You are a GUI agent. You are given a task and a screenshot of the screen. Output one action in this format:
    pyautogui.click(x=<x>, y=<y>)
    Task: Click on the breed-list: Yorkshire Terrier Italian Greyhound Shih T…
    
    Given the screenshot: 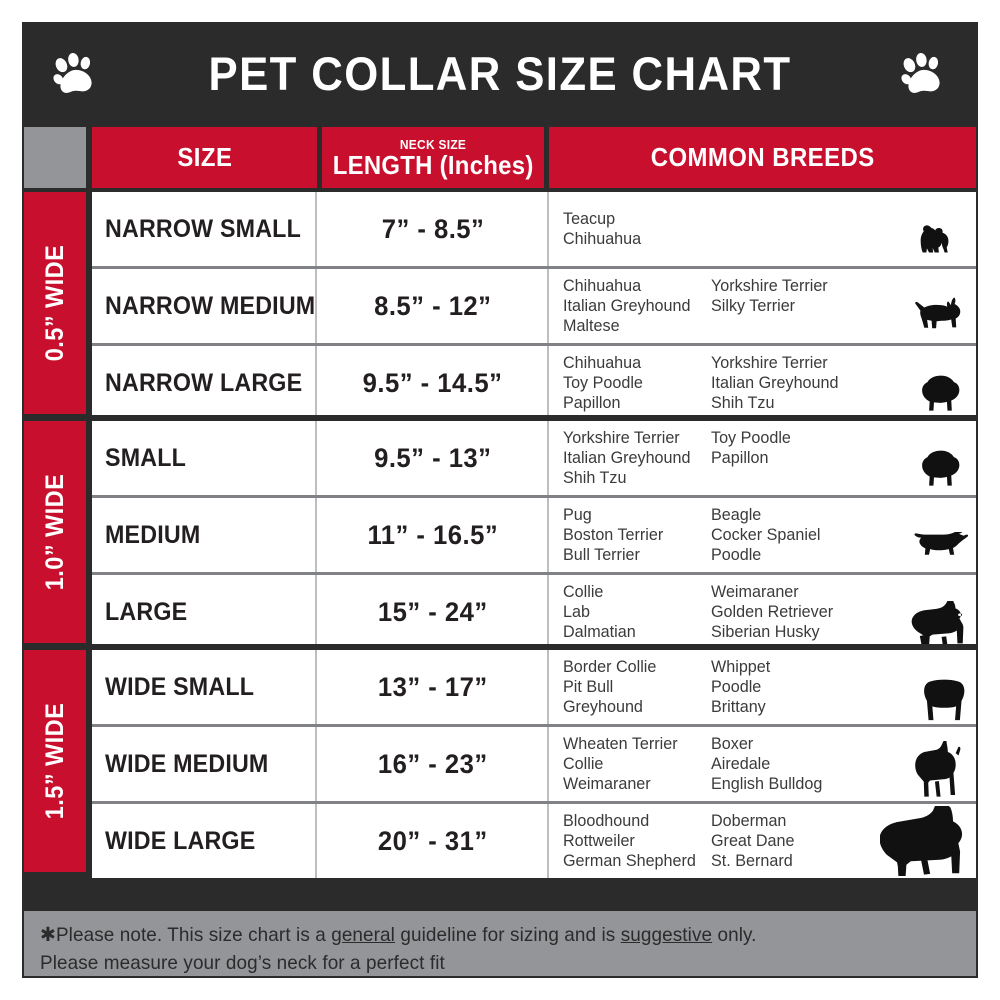 What is the action you would take?
    pyautogui.click(x=782, y=383)
    